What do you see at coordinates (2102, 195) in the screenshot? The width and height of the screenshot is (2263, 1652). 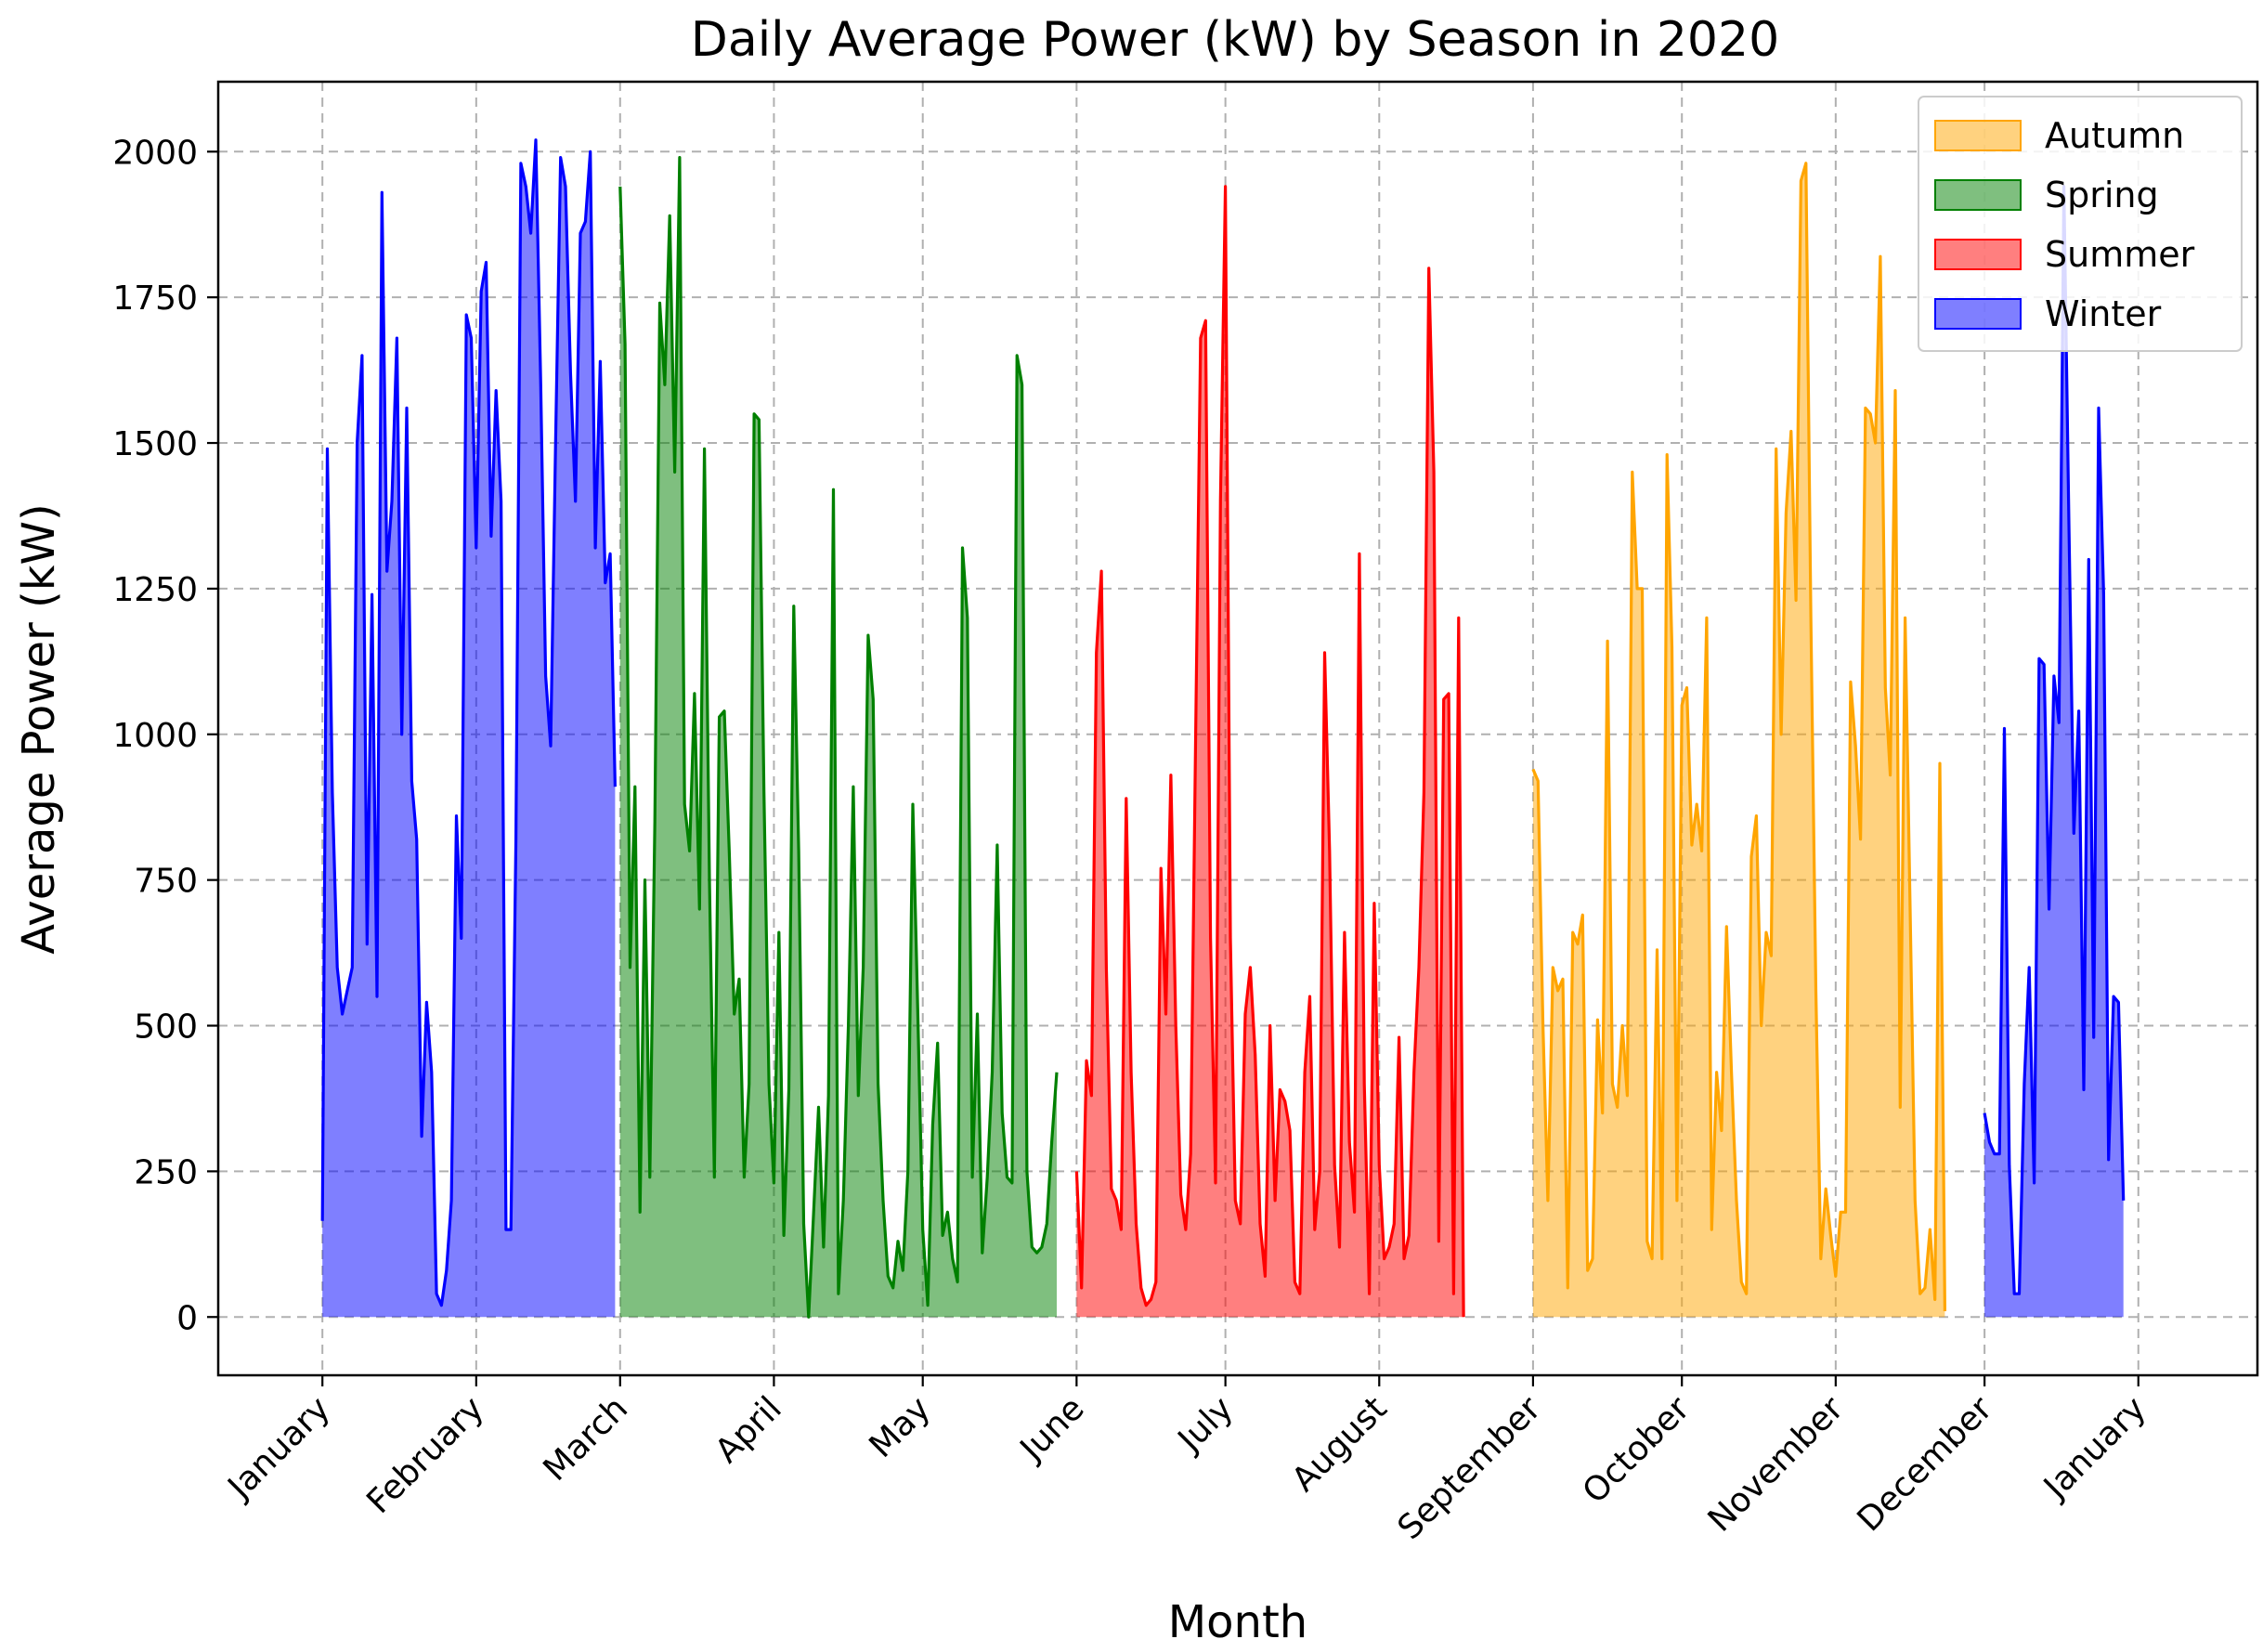 I see `legend-label-spring: Spring` at bounding box center [2102, 195].